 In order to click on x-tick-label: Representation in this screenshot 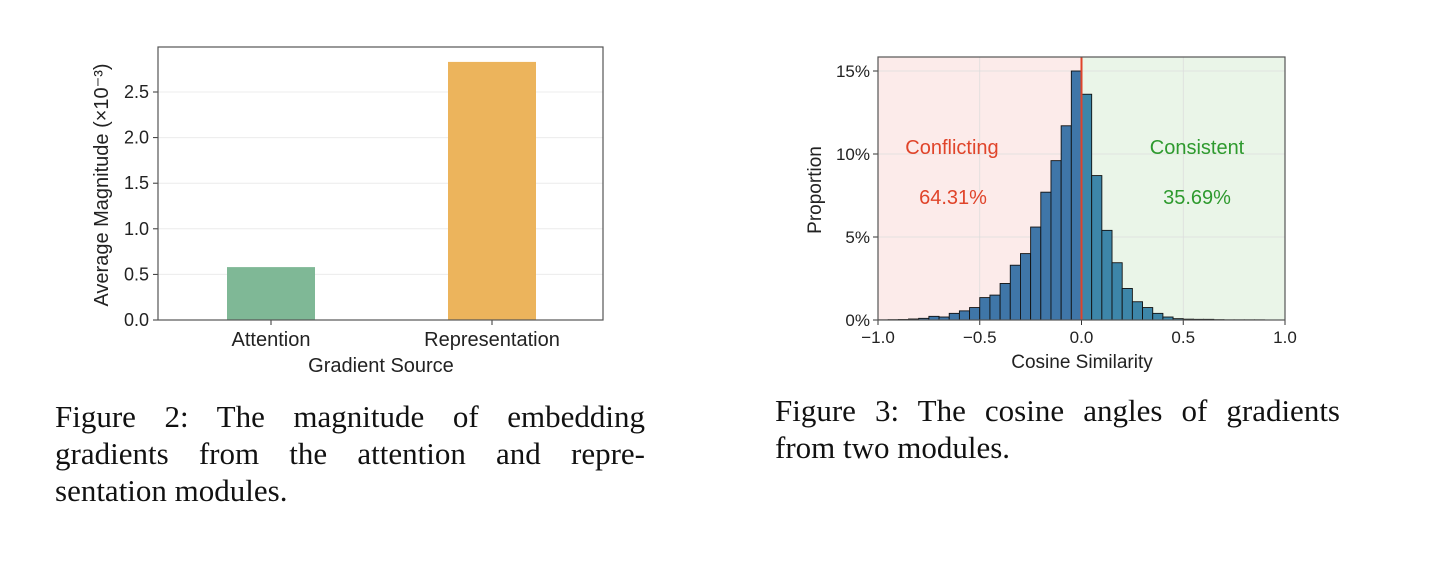, I will do `click(492, 340)`.